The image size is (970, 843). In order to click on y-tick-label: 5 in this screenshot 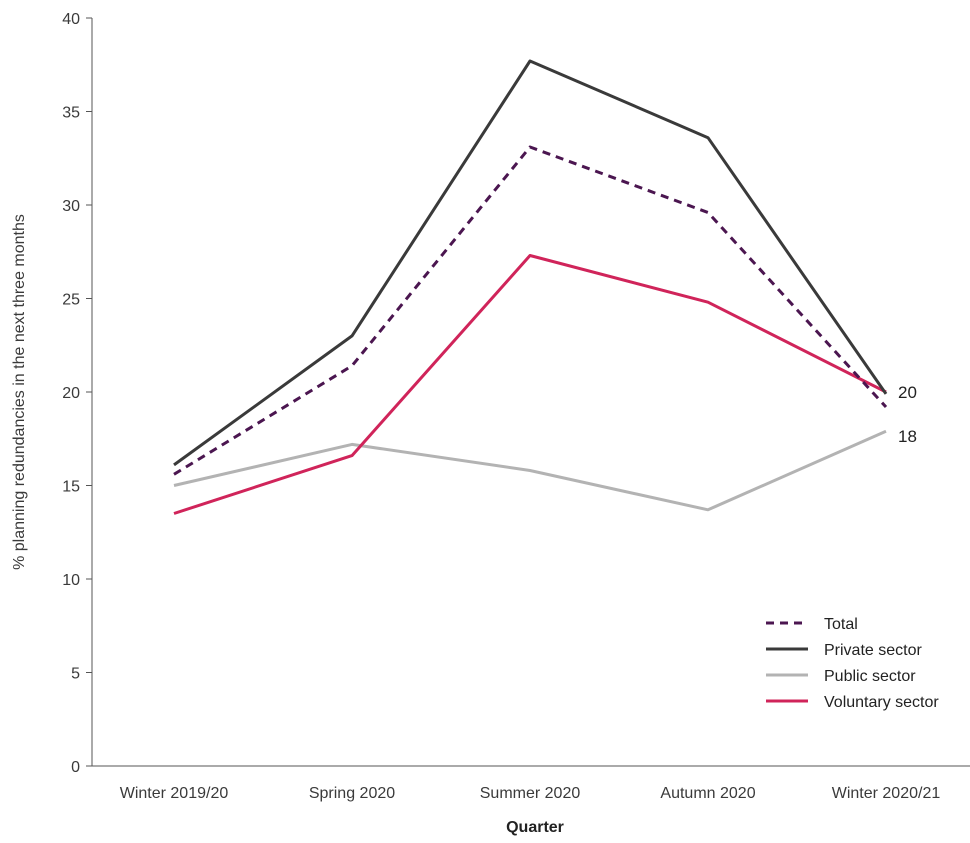, I will do `click(75, 674)`.